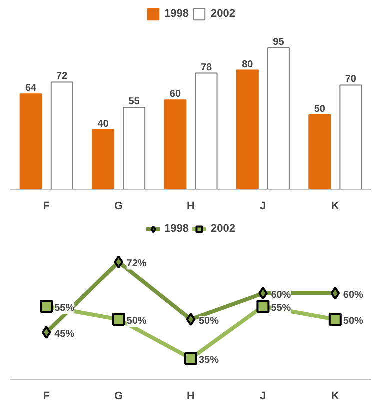 The height and width of the screenshot is (409, 381). What do you see at coordinates (134, 102) in the screenshot?
I see `data-label: 55` at bounding box center [134, 102].